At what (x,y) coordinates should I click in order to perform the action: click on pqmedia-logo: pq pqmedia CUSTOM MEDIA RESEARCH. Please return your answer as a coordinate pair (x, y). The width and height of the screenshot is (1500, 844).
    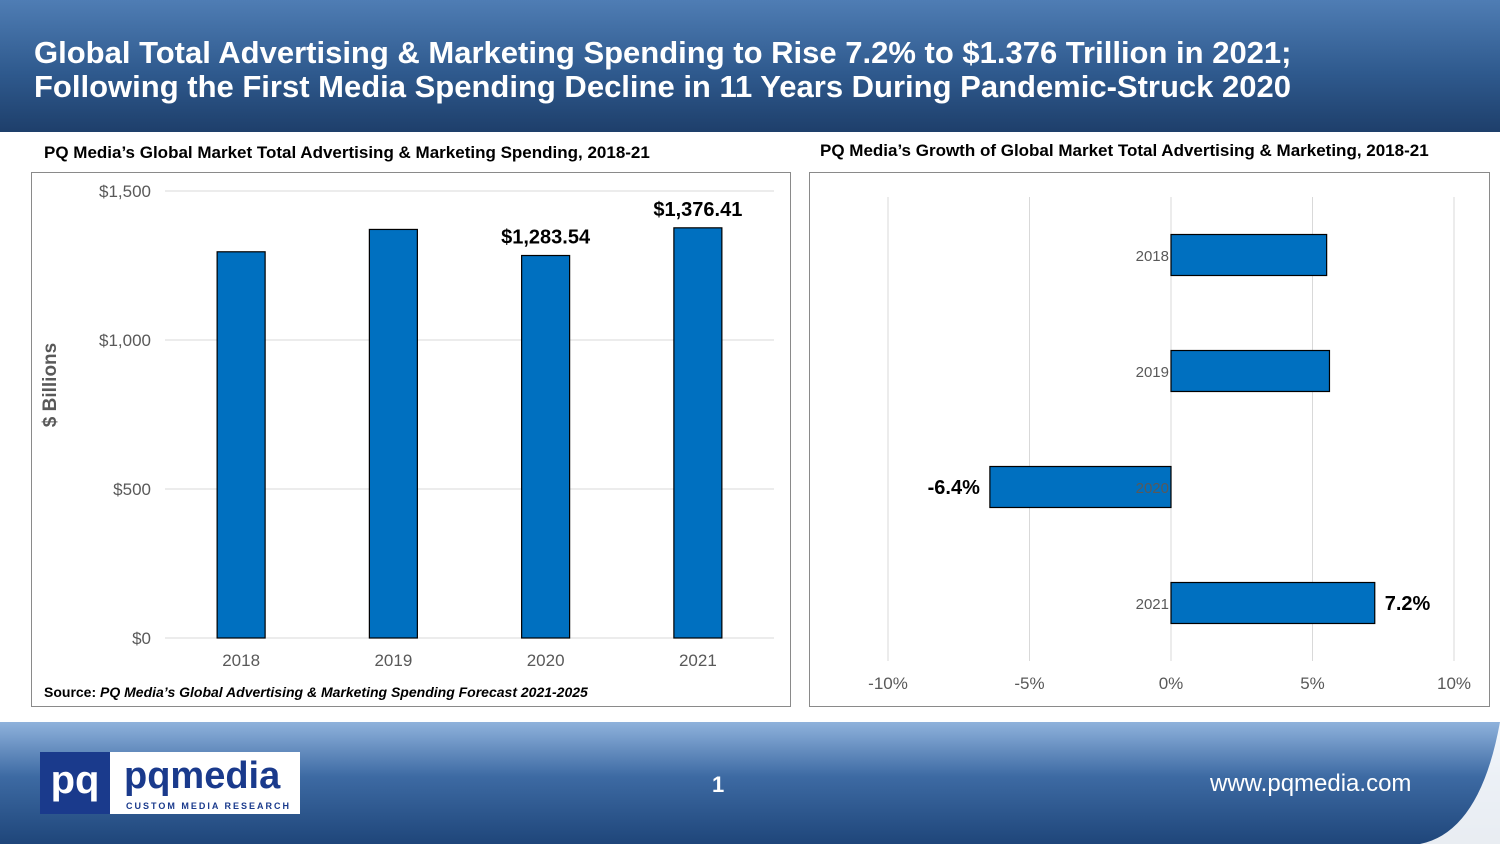
    Looking at the image, I should click on (170, 783).